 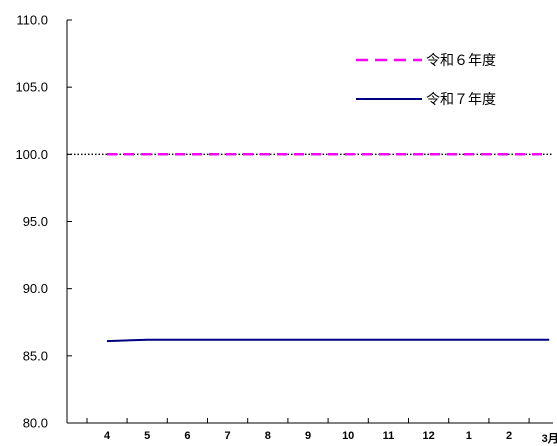 What do you see at coordinates (228, 436) in the screenshot?
I see `x-tick-label: 7` at bounding box center [228, 436].